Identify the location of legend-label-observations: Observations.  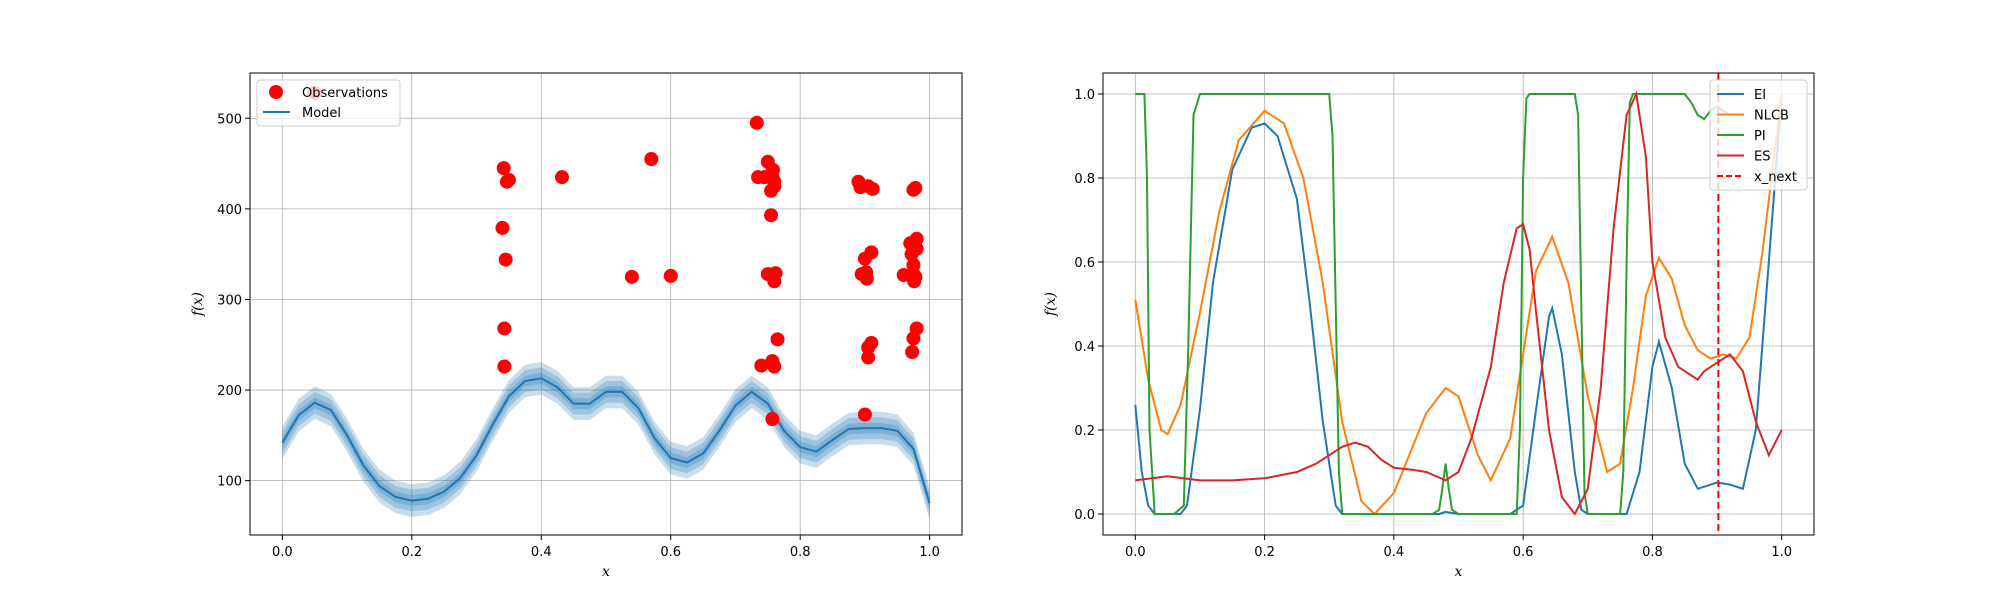
(345, 93).